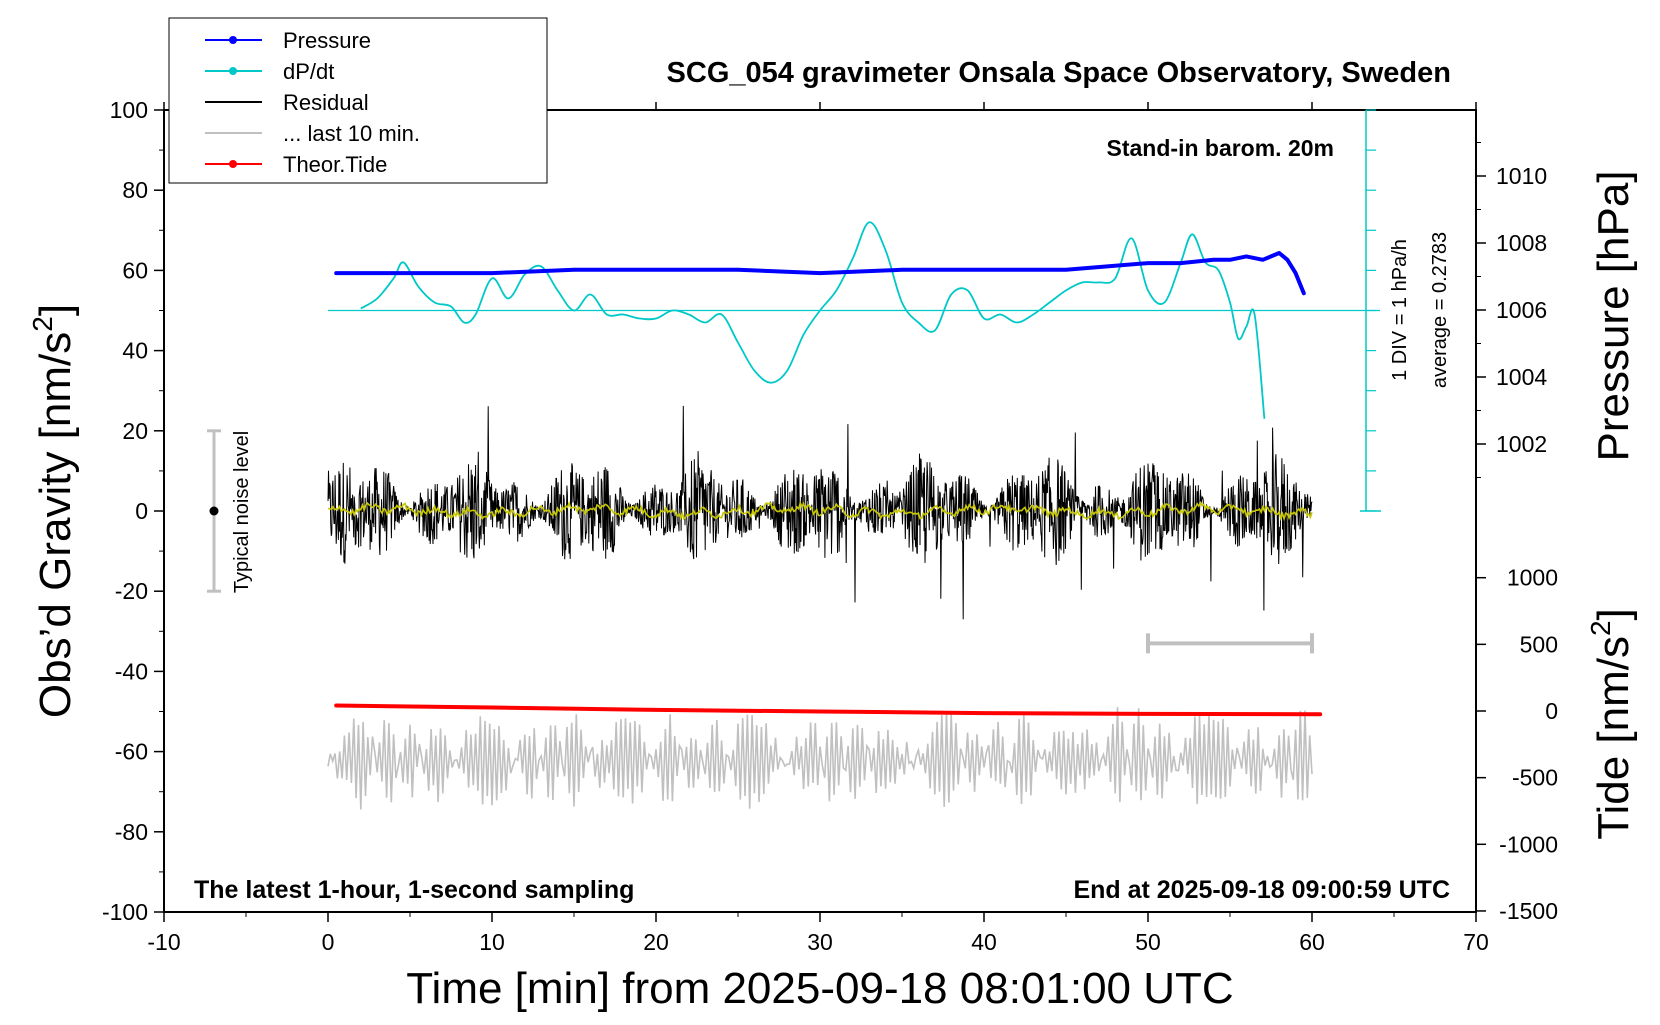 The image size is (1660, 1025). What do you see at coordinates (1440, 310) in the screenshot?
I see `dpdt-average-note: average = 0.2783` at bounding box center [1440, 310].